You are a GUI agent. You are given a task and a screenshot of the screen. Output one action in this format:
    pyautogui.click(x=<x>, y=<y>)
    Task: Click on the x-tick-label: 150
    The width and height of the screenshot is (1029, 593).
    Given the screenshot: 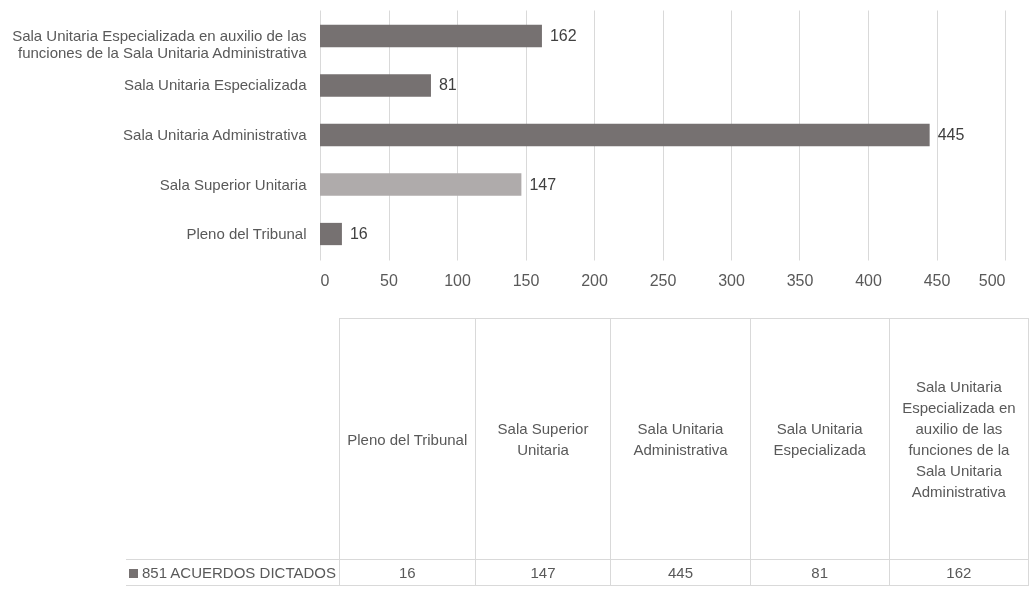 What is the action you would take?
    pyautogui.click(x=526, y=280)
    